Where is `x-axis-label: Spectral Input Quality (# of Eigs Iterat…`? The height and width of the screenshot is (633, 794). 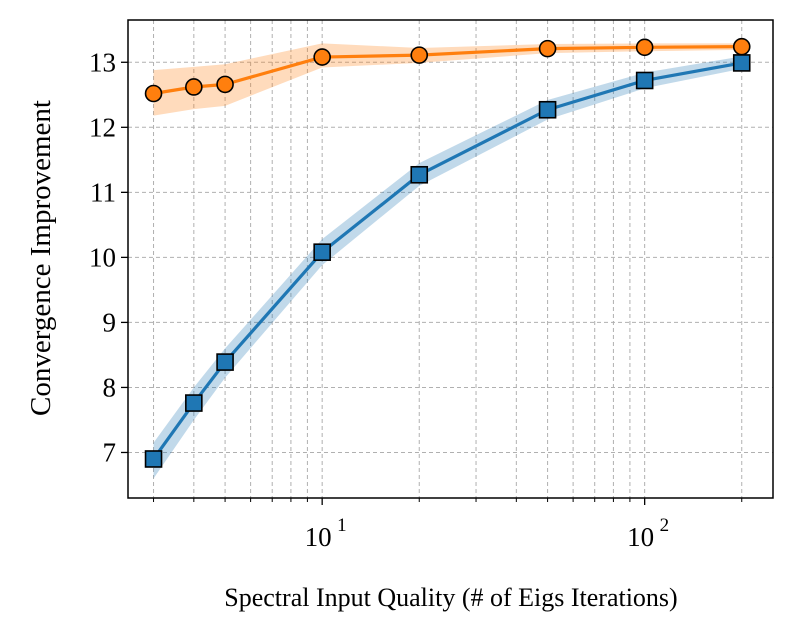 x-axis-label: Spectral Input Quality (# of Eigs Iterat… is located at coordinates (450, 597).